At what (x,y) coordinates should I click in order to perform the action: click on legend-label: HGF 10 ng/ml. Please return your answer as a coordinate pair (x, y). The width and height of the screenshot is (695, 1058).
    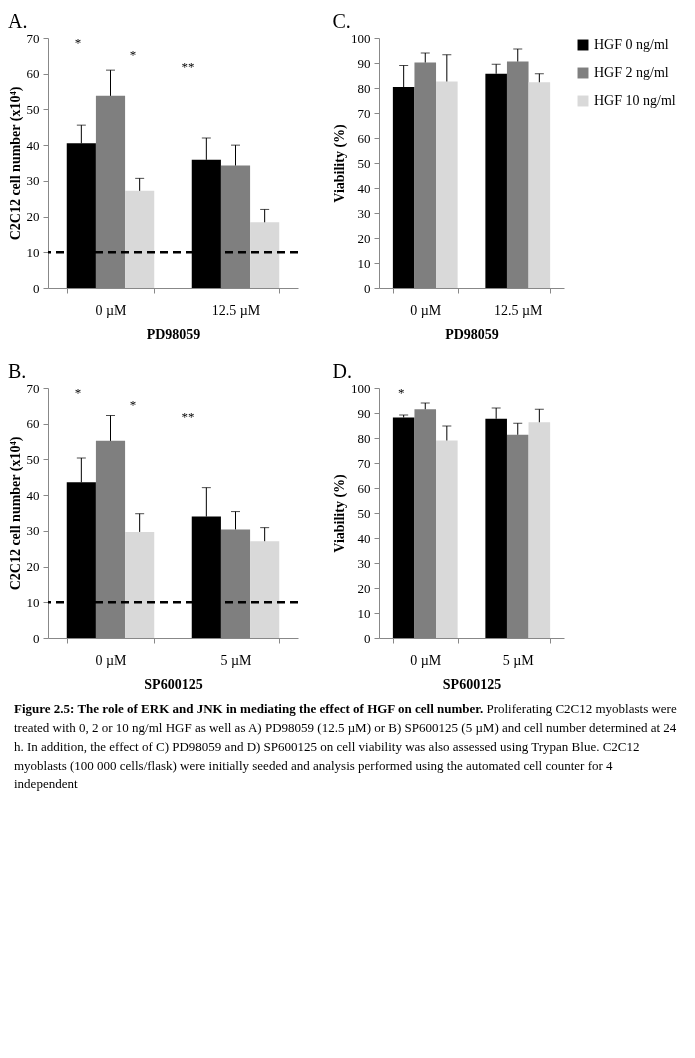
    Looking at the image, I should click on (635, 100).